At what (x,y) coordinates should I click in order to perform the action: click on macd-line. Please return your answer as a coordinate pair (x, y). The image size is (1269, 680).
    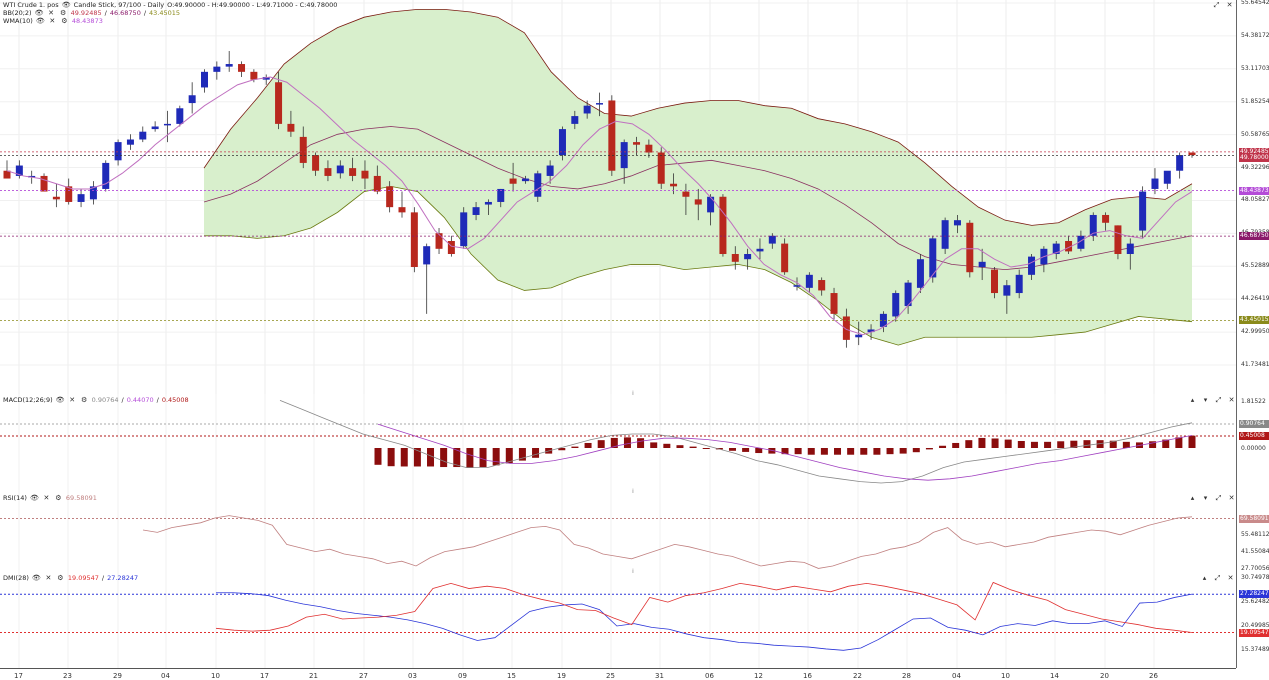
    Looking at the image, I should click on (736, 442).